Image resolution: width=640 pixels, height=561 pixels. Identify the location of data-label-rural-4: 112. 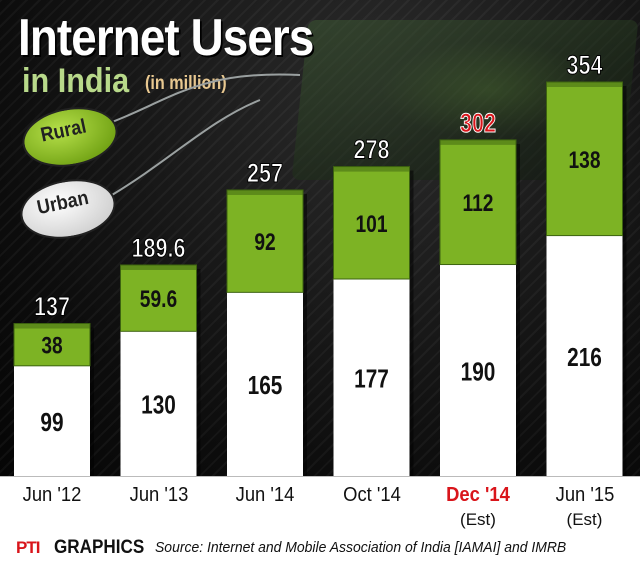
(478, 203).